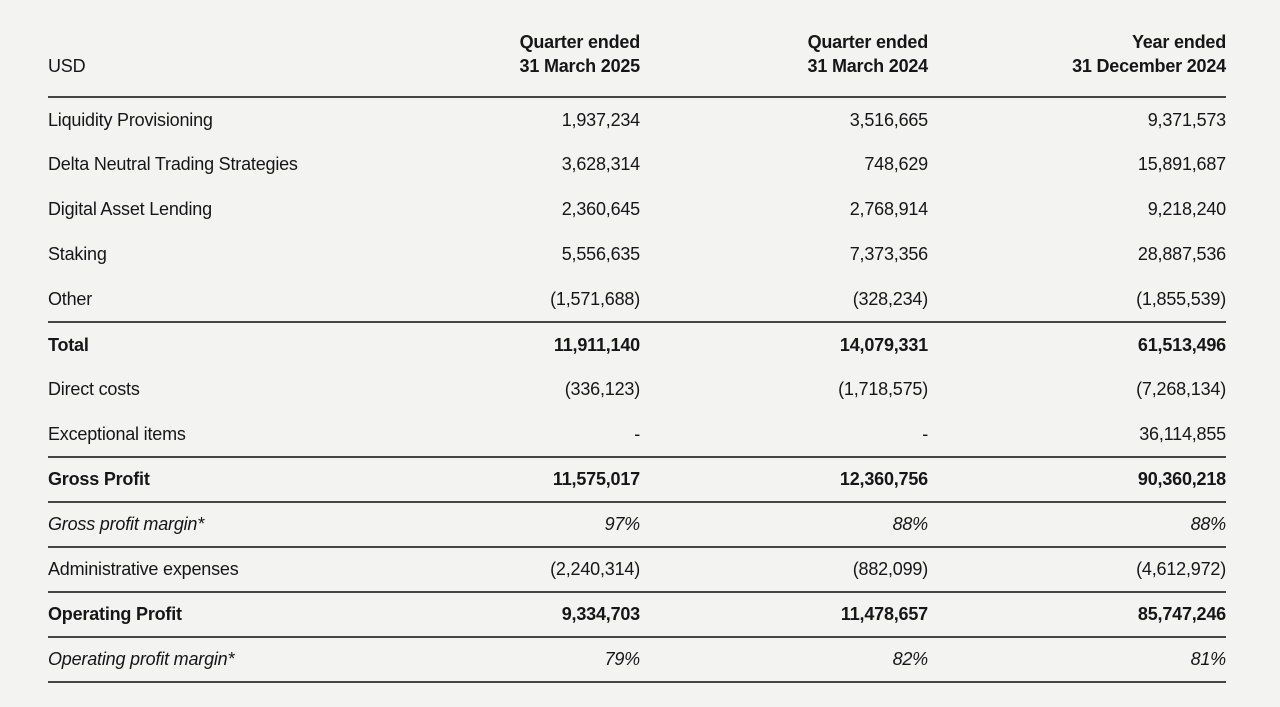 The width and height of the screenshot is (1280, 707). Describe the element at coordinates (580, 66) in the screenshot. I see `column-header-line2: 31 March 2025` at that location.